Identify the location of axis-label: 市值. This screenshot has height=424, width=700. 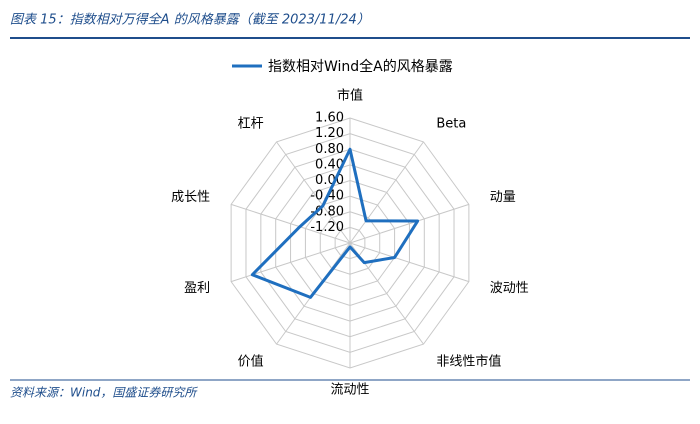
(350, 96).